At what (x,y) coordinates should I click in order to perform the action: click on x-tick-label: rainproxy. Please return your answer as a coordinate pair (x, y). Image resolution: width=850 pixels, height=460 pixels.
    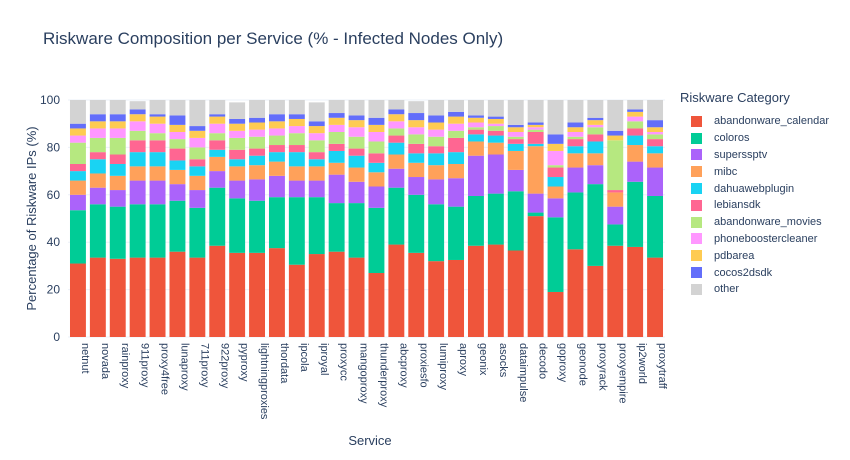
    Looking at the image, I should click on (125, 366).